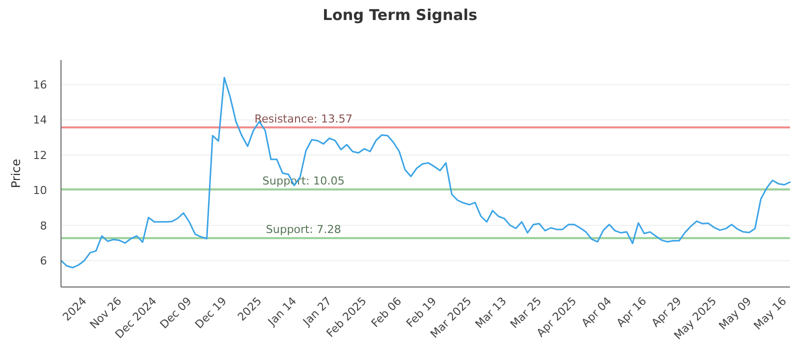  I want to click on y-tick-label: 8, so click(43, 225).